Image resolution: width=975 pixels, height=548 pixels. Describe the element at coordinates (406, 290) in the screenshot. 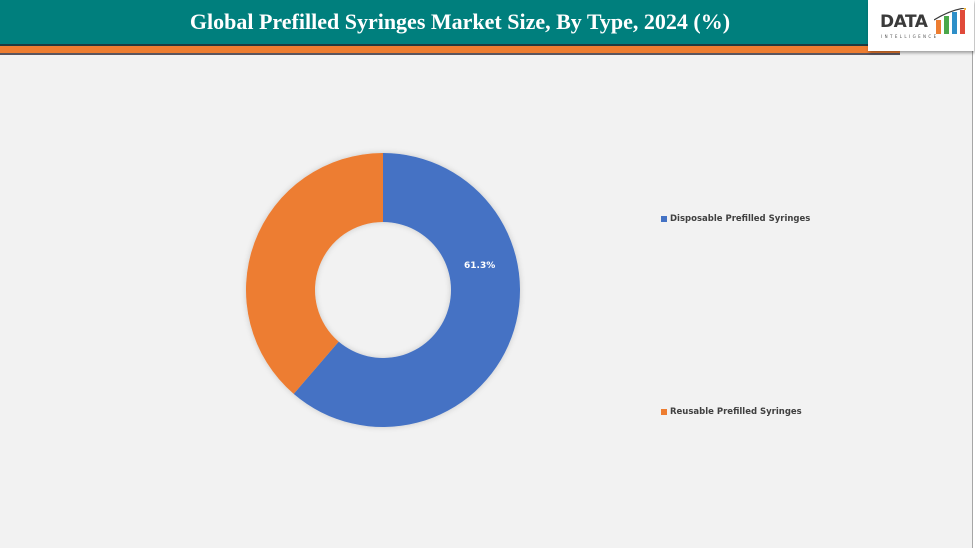

I see `slice-disposable` at that location.